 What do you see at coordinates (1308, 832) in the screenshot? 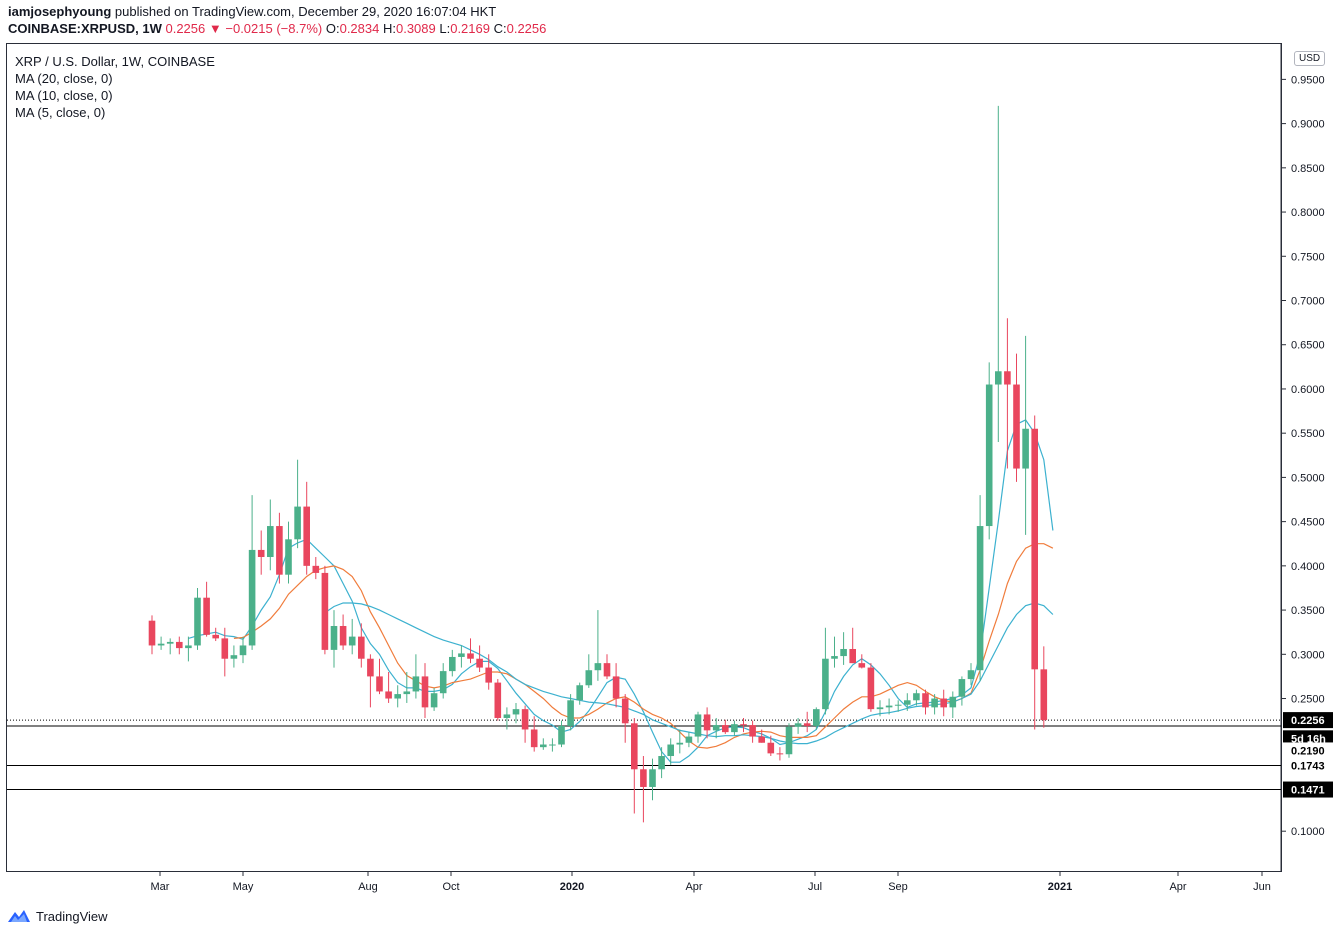
I see `y-tick-label: 0.1000` at bounding box center [1308, 832].